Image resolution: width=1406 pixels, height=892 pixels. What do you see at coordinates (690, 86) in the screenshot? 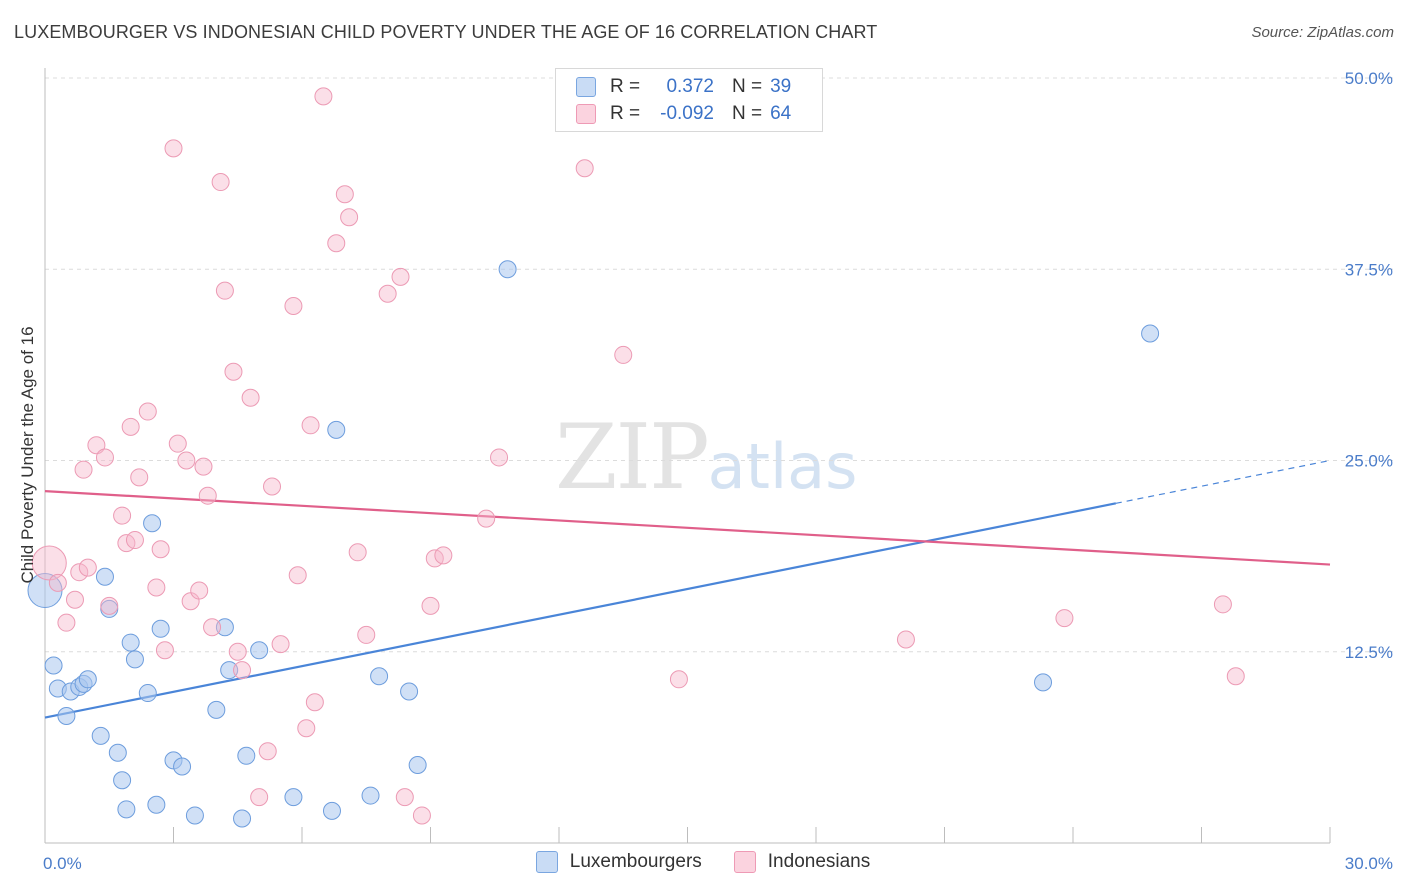
I see `legend-r-value: 0.372` at bounding box center [690, 86].